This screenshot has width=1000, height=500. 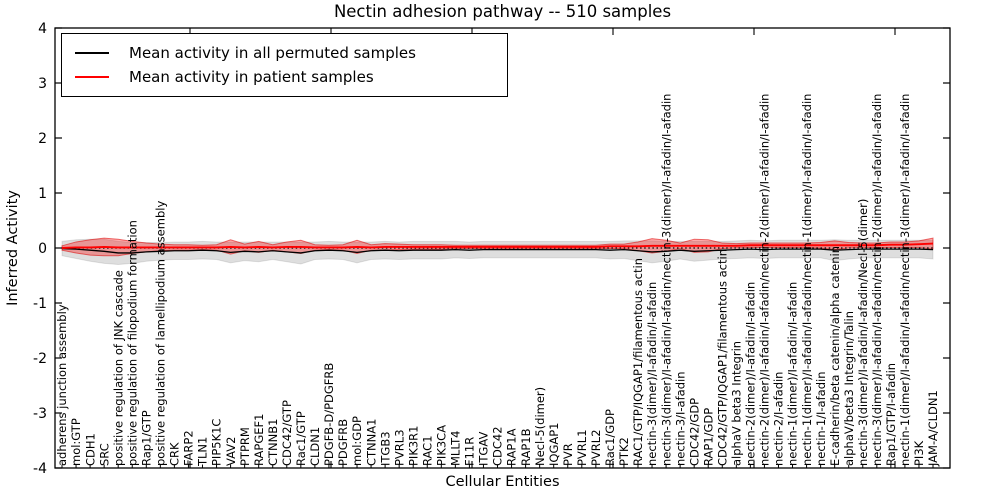 I want to click on x-tick-label: ITGB3, so click(x=385, y=448).